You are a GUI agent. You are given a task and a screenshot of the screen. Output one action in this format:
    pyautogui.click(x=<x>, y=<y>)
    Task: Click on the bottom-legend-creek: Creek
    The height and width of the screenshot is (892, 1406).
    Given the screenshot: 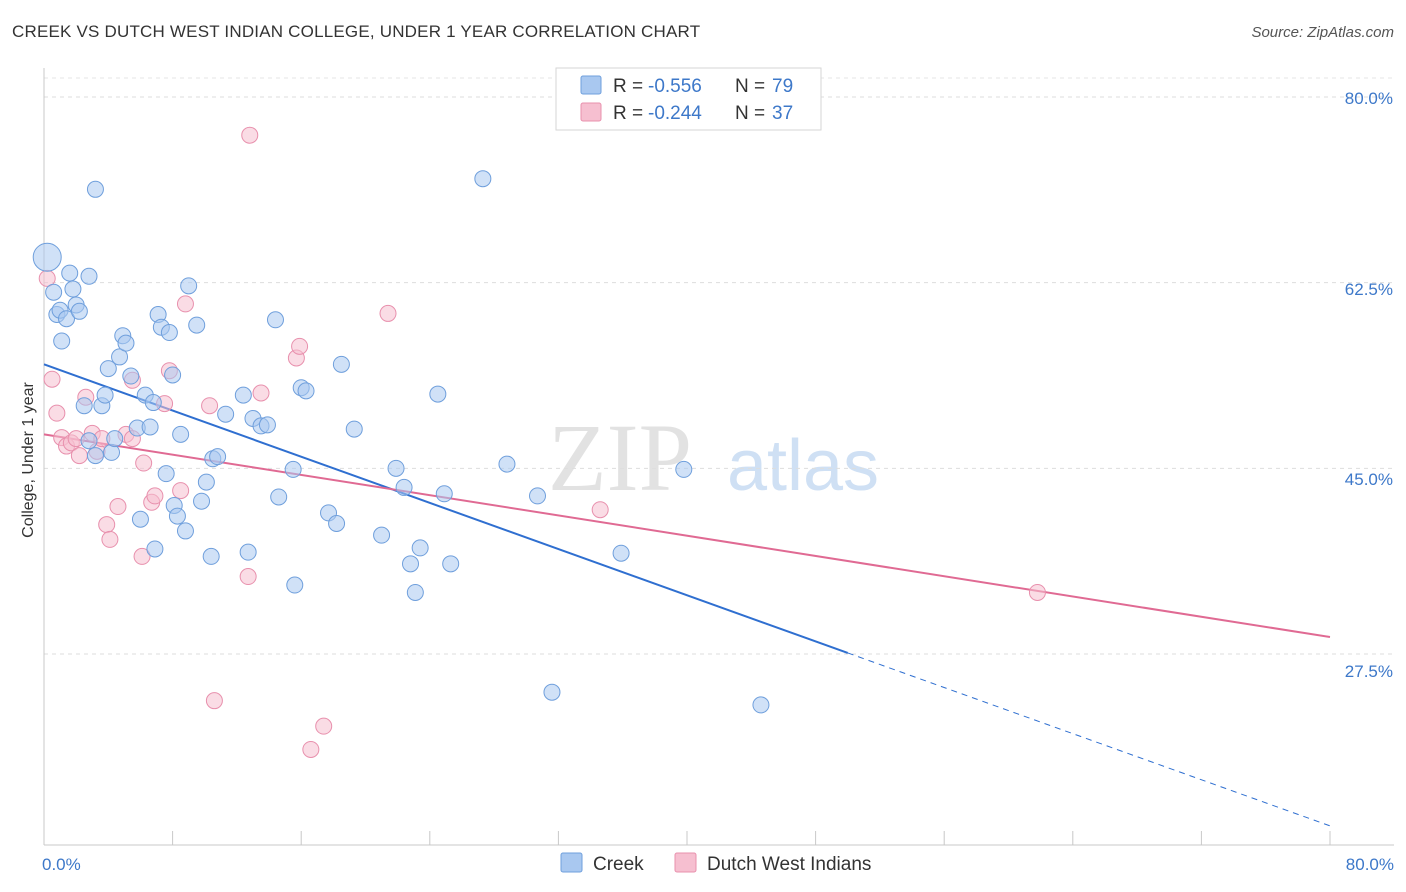 What is the action you would take?
    pyautogui.click(x=618, y=864)
    